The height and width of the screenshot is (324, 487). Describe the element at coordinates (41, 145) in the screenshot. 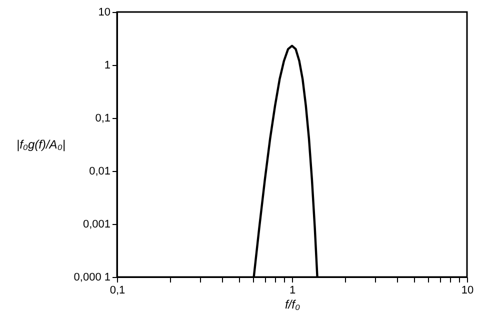

I see `y-axis-title: |f₀g(f)/A₀|` at that location.